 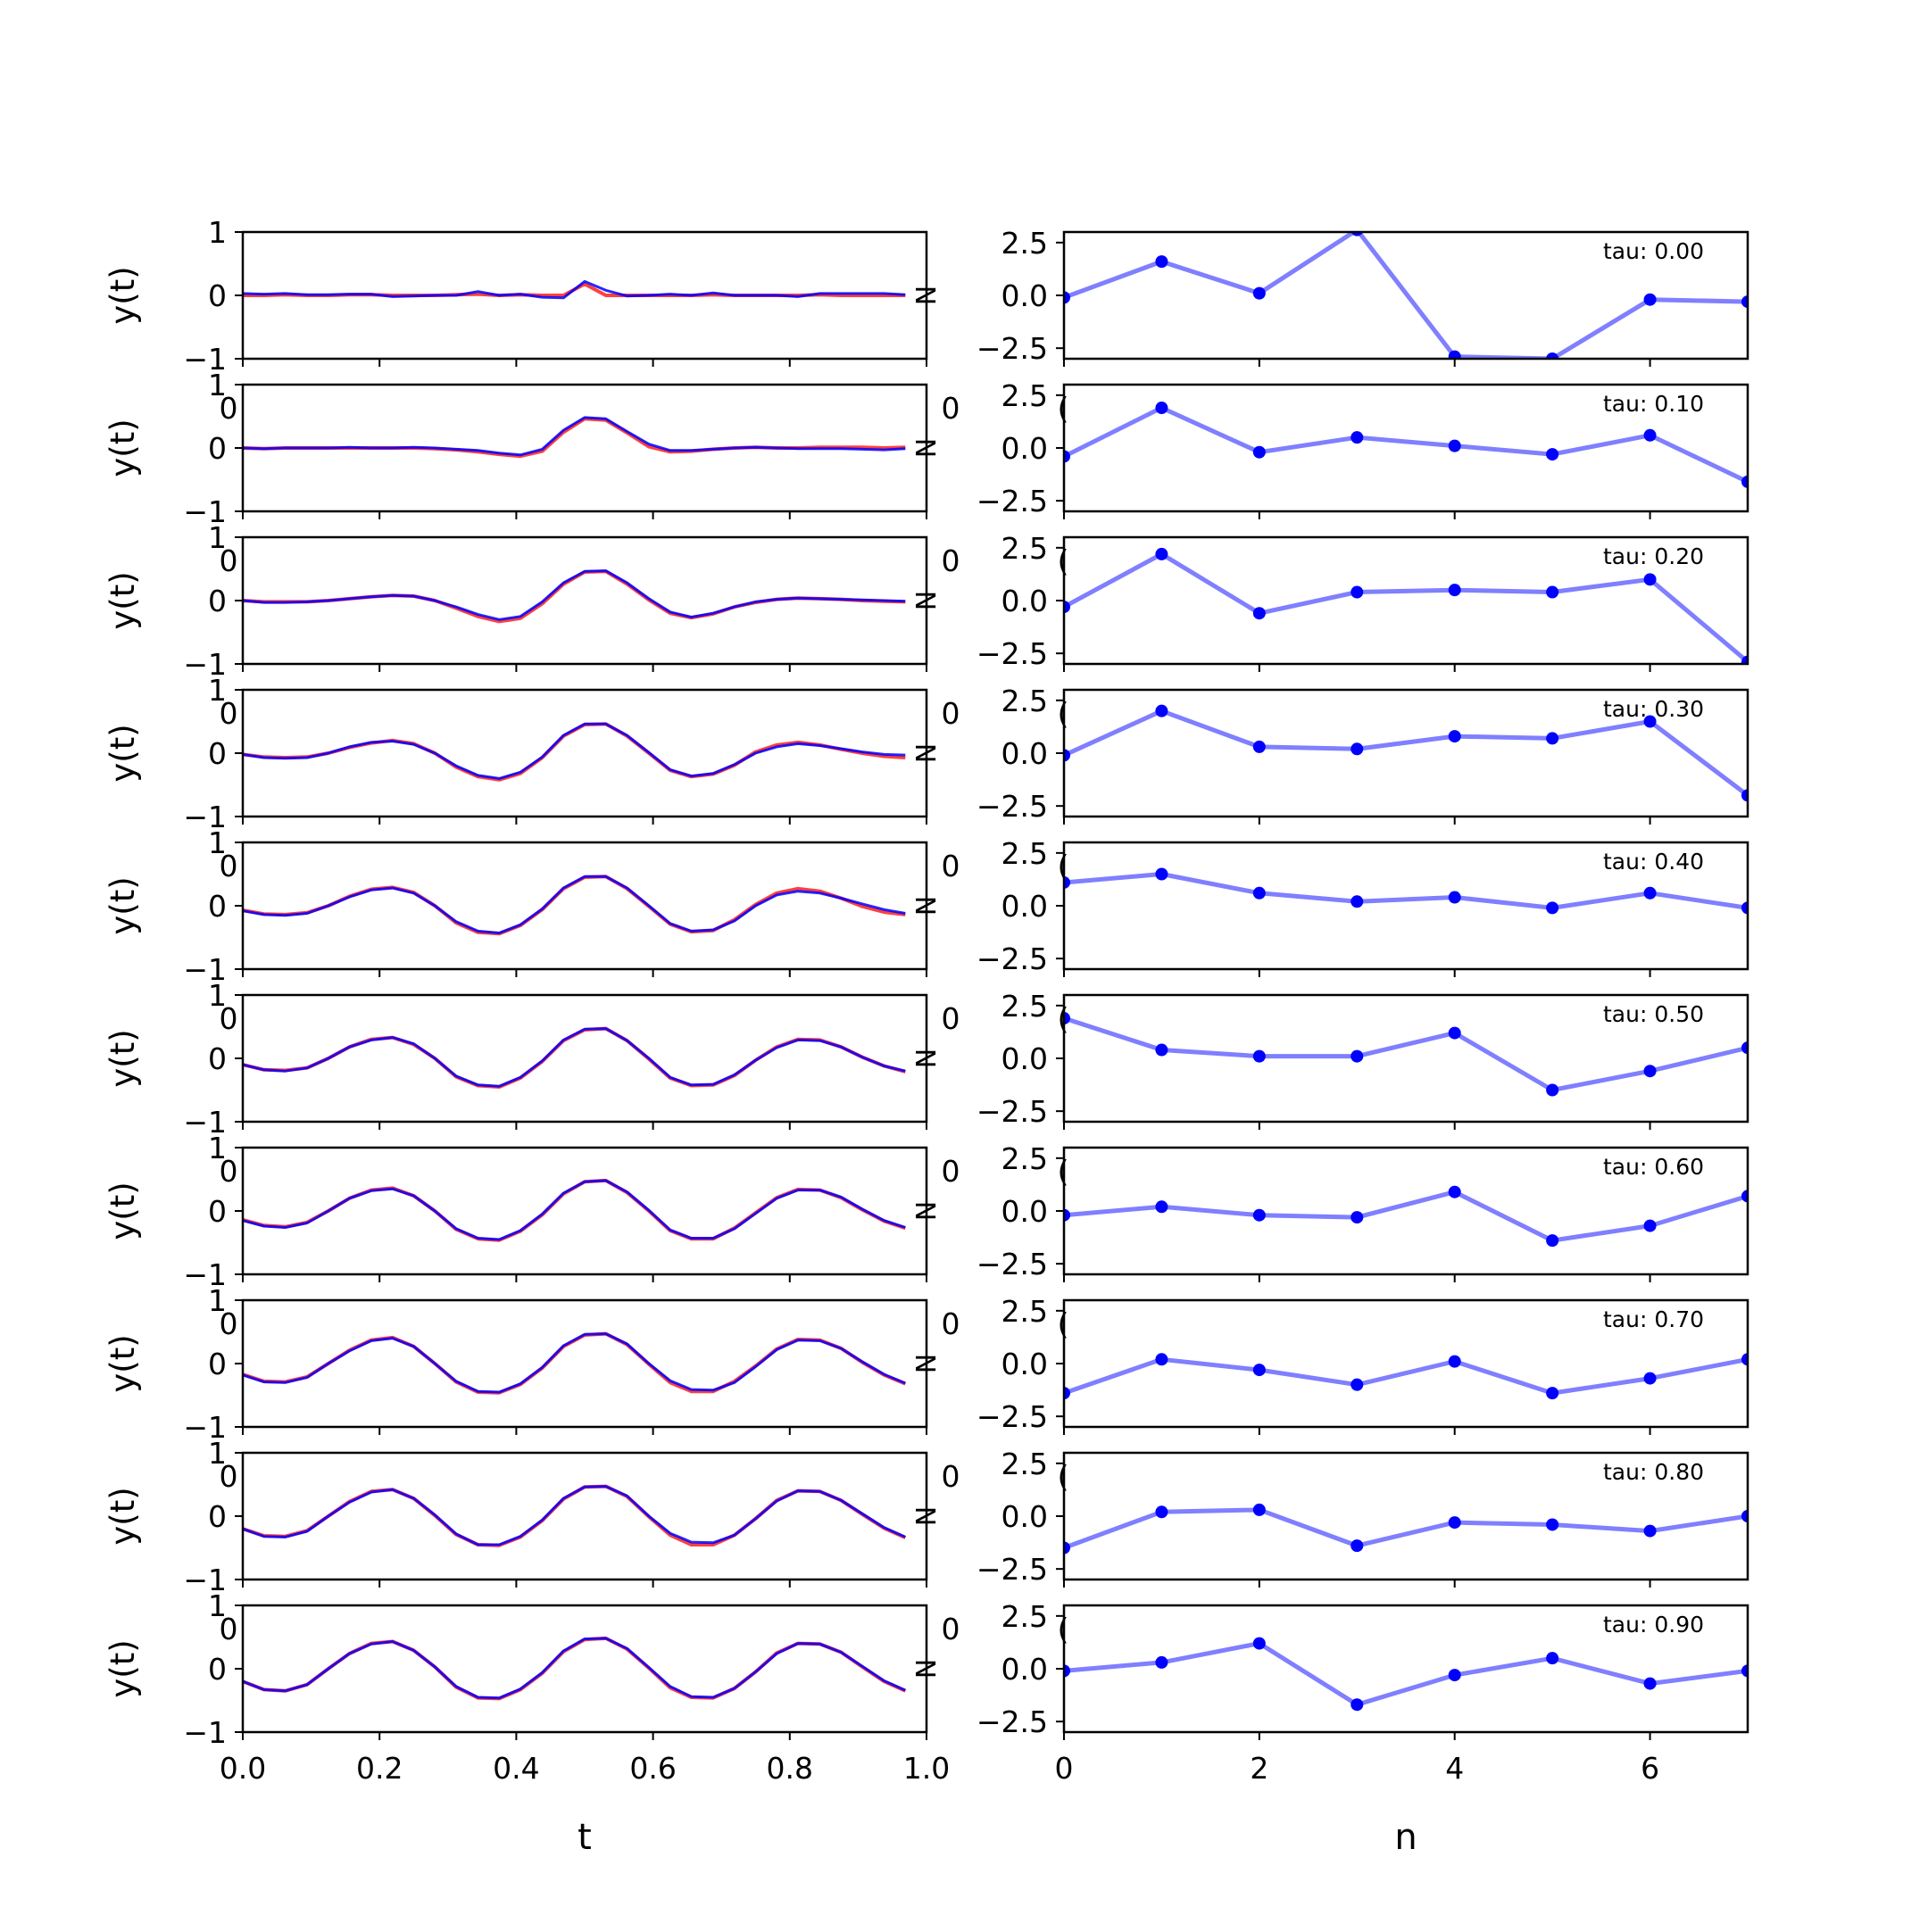 What do you see at coordinates (1653, 1014) in the screenshot?
I see `tau-annotation: tau: 0.50` at bounding box center [1653, 1014].